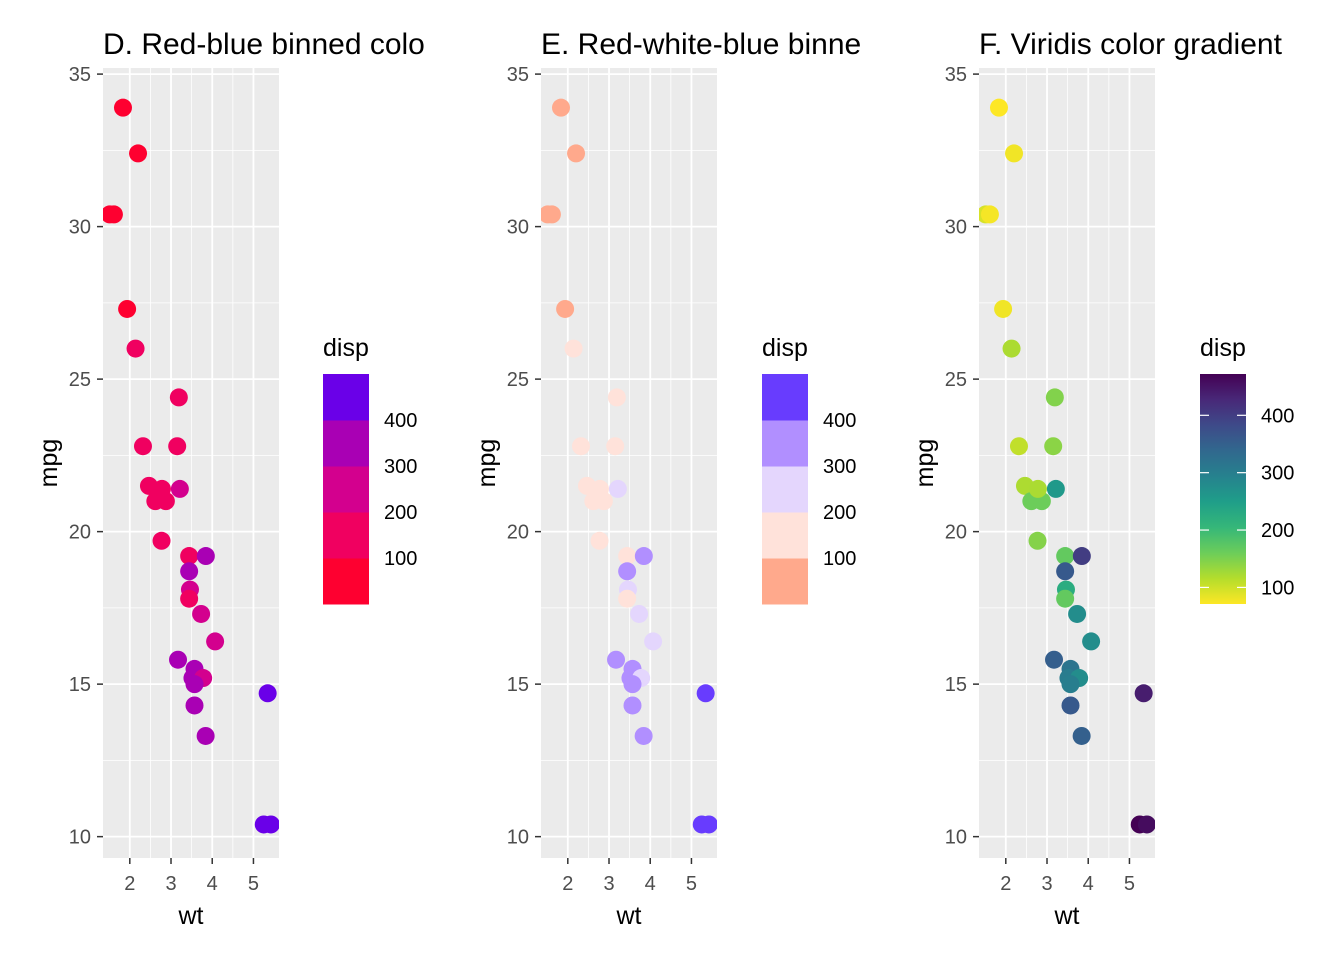 The width and height of the screenshot is (1344, 965). What do you see at coordinates (701, 44) in the screenshot?
I see `chart-title: E. Red-white-blue binne` at bounding box center [701, 44].